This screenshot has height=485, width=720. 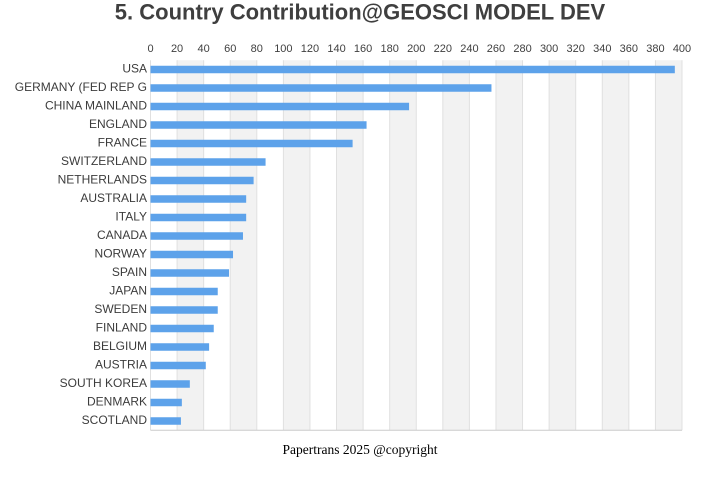 I want to click on svg-text: SWITZERLAND, so click(x=104, y=161).